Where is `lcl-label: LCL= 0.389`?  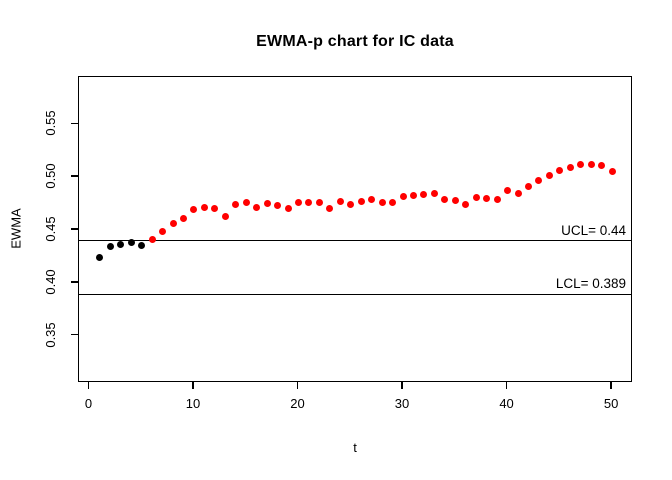 lcl-label: LCL= 0.389 is located at coordinates (590, 284).